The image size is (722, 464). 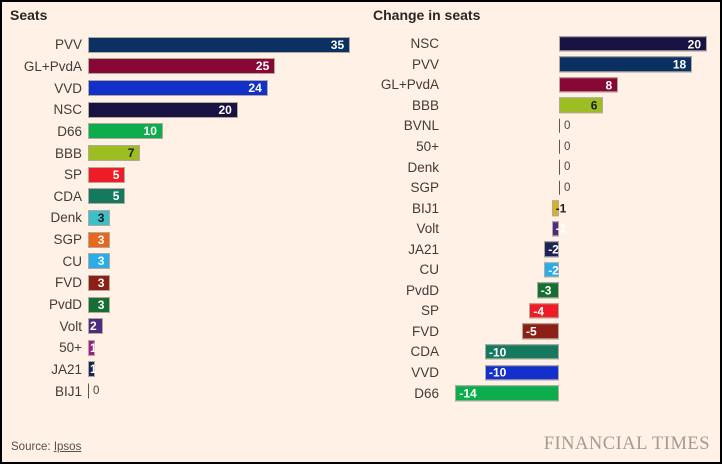 I want to click on plot-area: 0, so click(x=579, y=126).